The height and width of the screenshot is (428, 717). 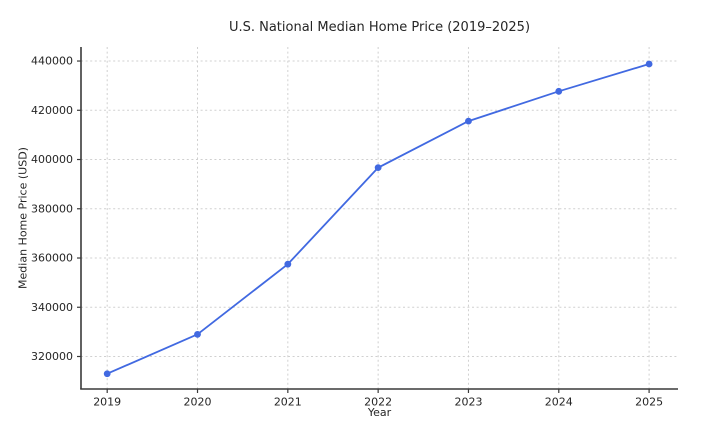 I want to click on x-tick-label: 2020, so click(x=198, y=402).